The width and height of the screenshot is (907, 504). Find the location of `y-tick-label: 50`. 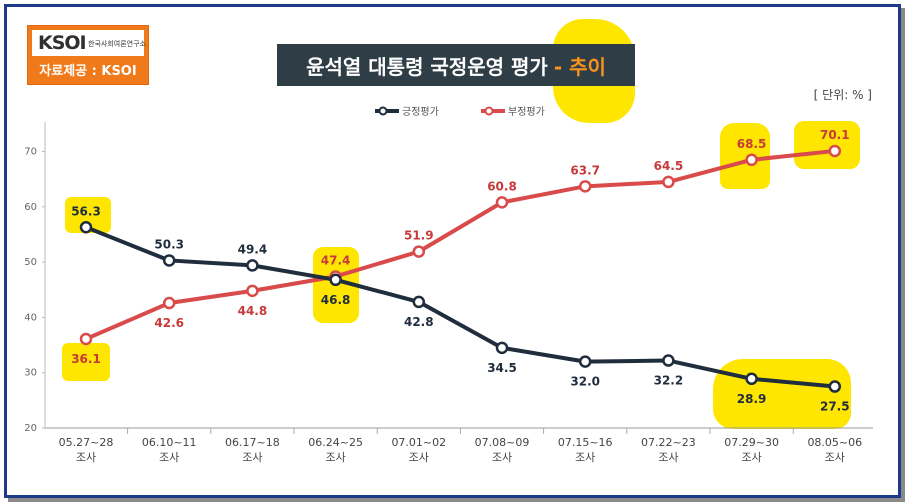

y-tick-label: 50 is located at coordinates (30, 262).